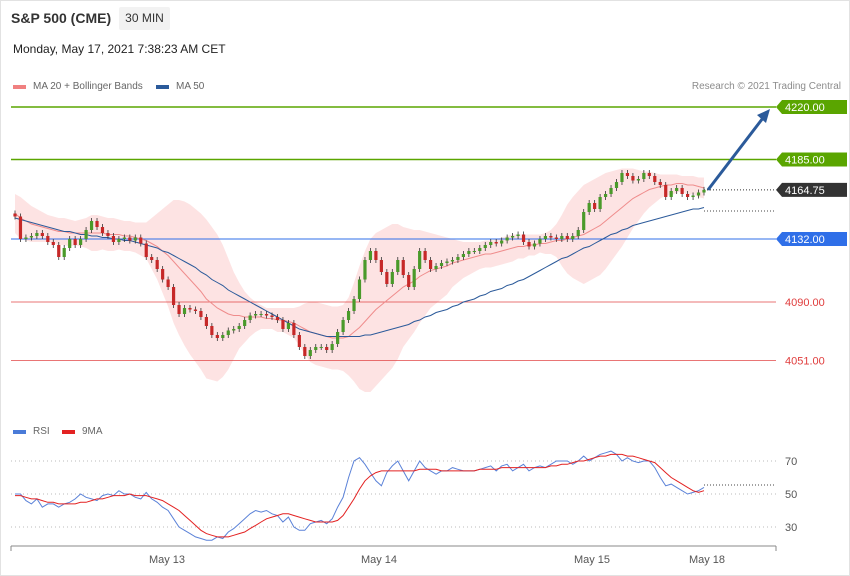 Image resolution: width=850 pixels, height=576 pixels. I want to click on x-label-3: May 18, so click(707, 560).